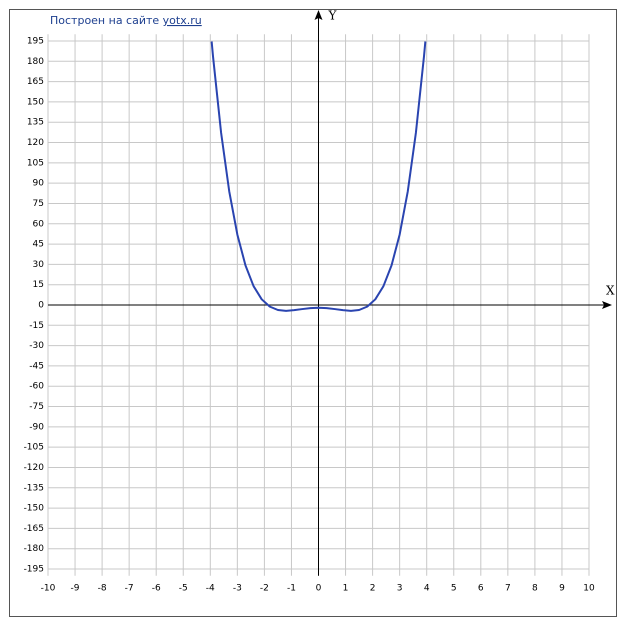 The image size is (627, 630). I want to click on y-tick-label: 120, so click(35, 143).